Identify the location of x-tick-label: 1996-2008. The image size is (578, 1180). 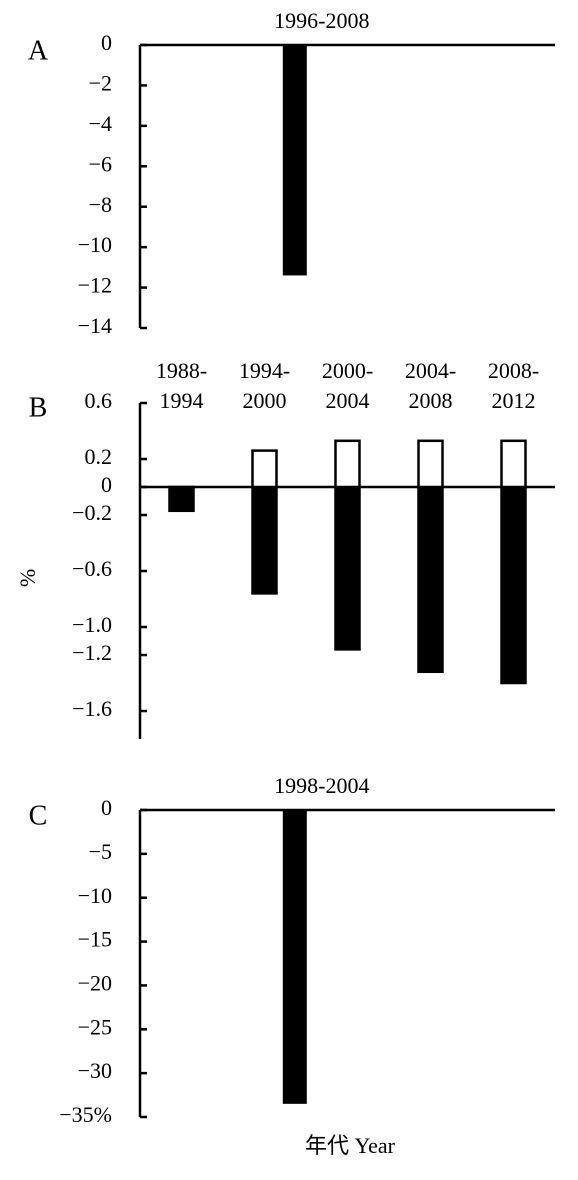
(321, 20).